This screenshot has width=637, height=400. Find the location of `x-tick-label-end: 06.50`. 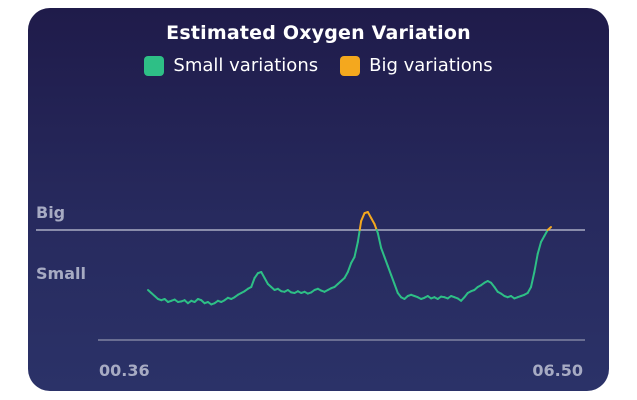

x-tick-label-end: 06.50 is located at coordinates (557, 370).